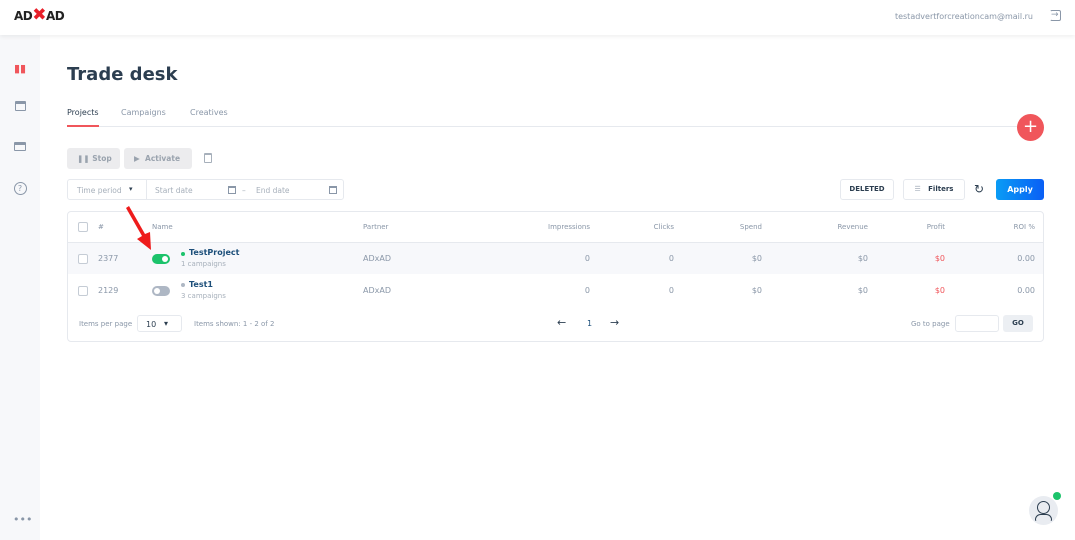 This screenshot has width=1075, height=540. Describe the element at coordinates (977, 323) in the screenshot. I see `go-to-page-input` at that location.